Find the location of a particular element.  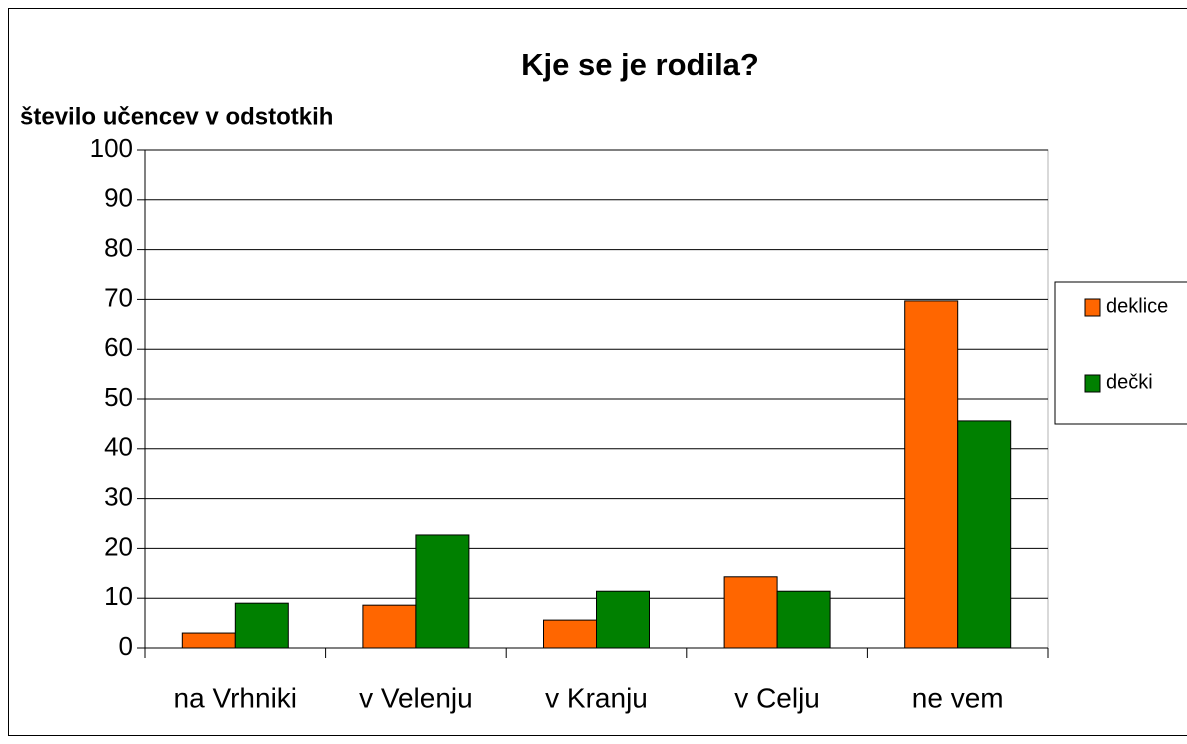

chart-title: Kje se je rodila? is located at coordinates (640, 64).